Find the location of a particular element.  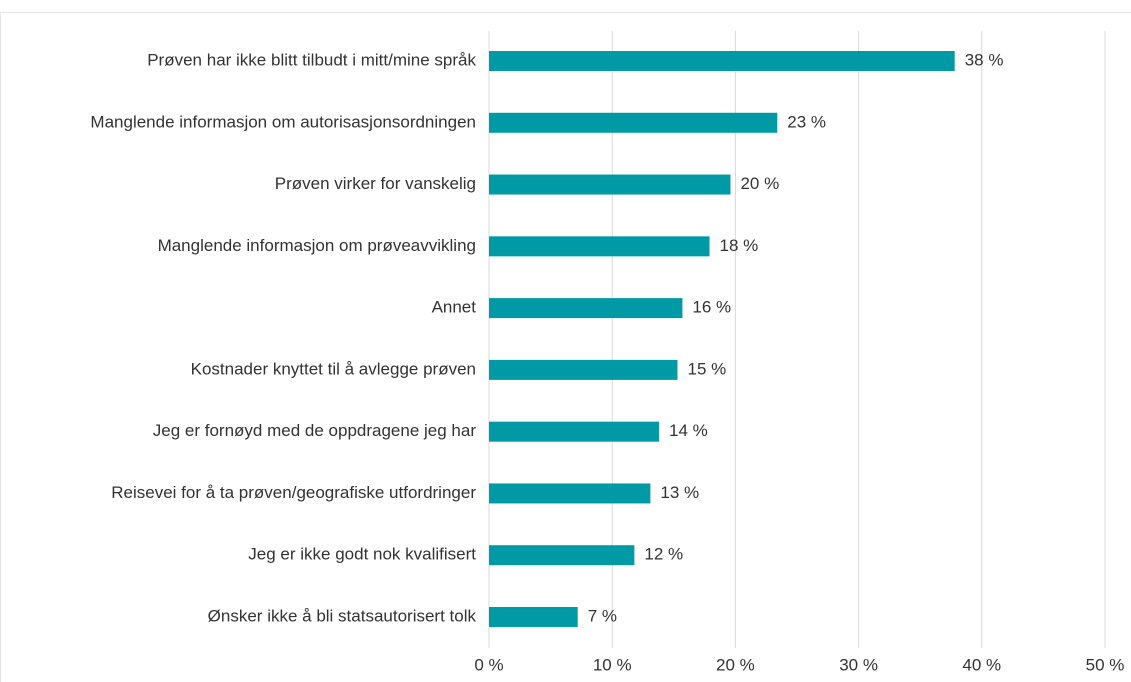

y-tick-label: Jeg er fornøyd med de oppdragene jeg har is located at coordinates (315, 430).